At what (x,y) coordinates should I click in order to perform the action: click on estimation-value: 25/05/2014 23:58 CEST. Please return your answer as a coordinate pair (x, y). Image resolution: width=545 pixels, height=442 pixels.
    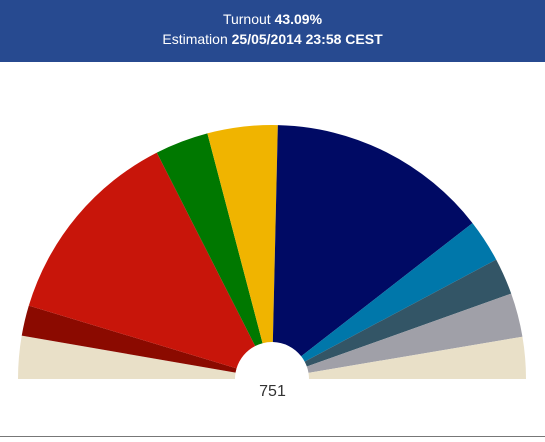
    Looking at the image, I should click on (307, 39).